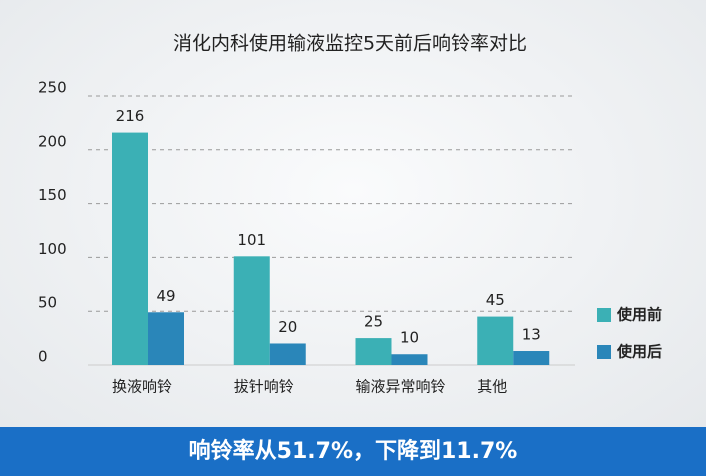 Image resolution: width=706 pixels, height=476 pixels. I want to click on value-label: 10, so click(409, 338).